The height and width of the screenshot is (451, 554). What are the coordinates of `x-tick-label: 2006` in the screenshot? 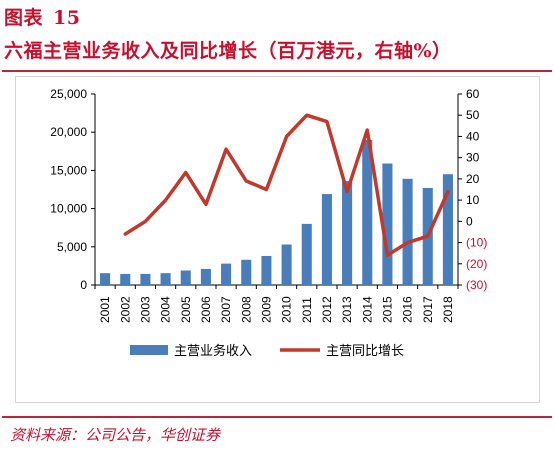 It's located at (206, 309).